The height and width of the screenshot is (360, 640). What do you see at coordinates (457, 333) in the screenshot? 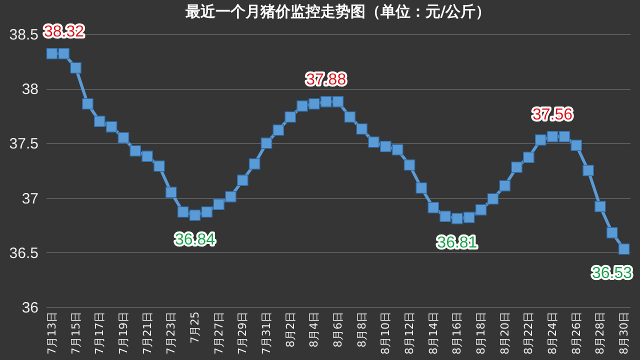
I see `x-tick-label: 8月16日` at bounding box center [457, 333].